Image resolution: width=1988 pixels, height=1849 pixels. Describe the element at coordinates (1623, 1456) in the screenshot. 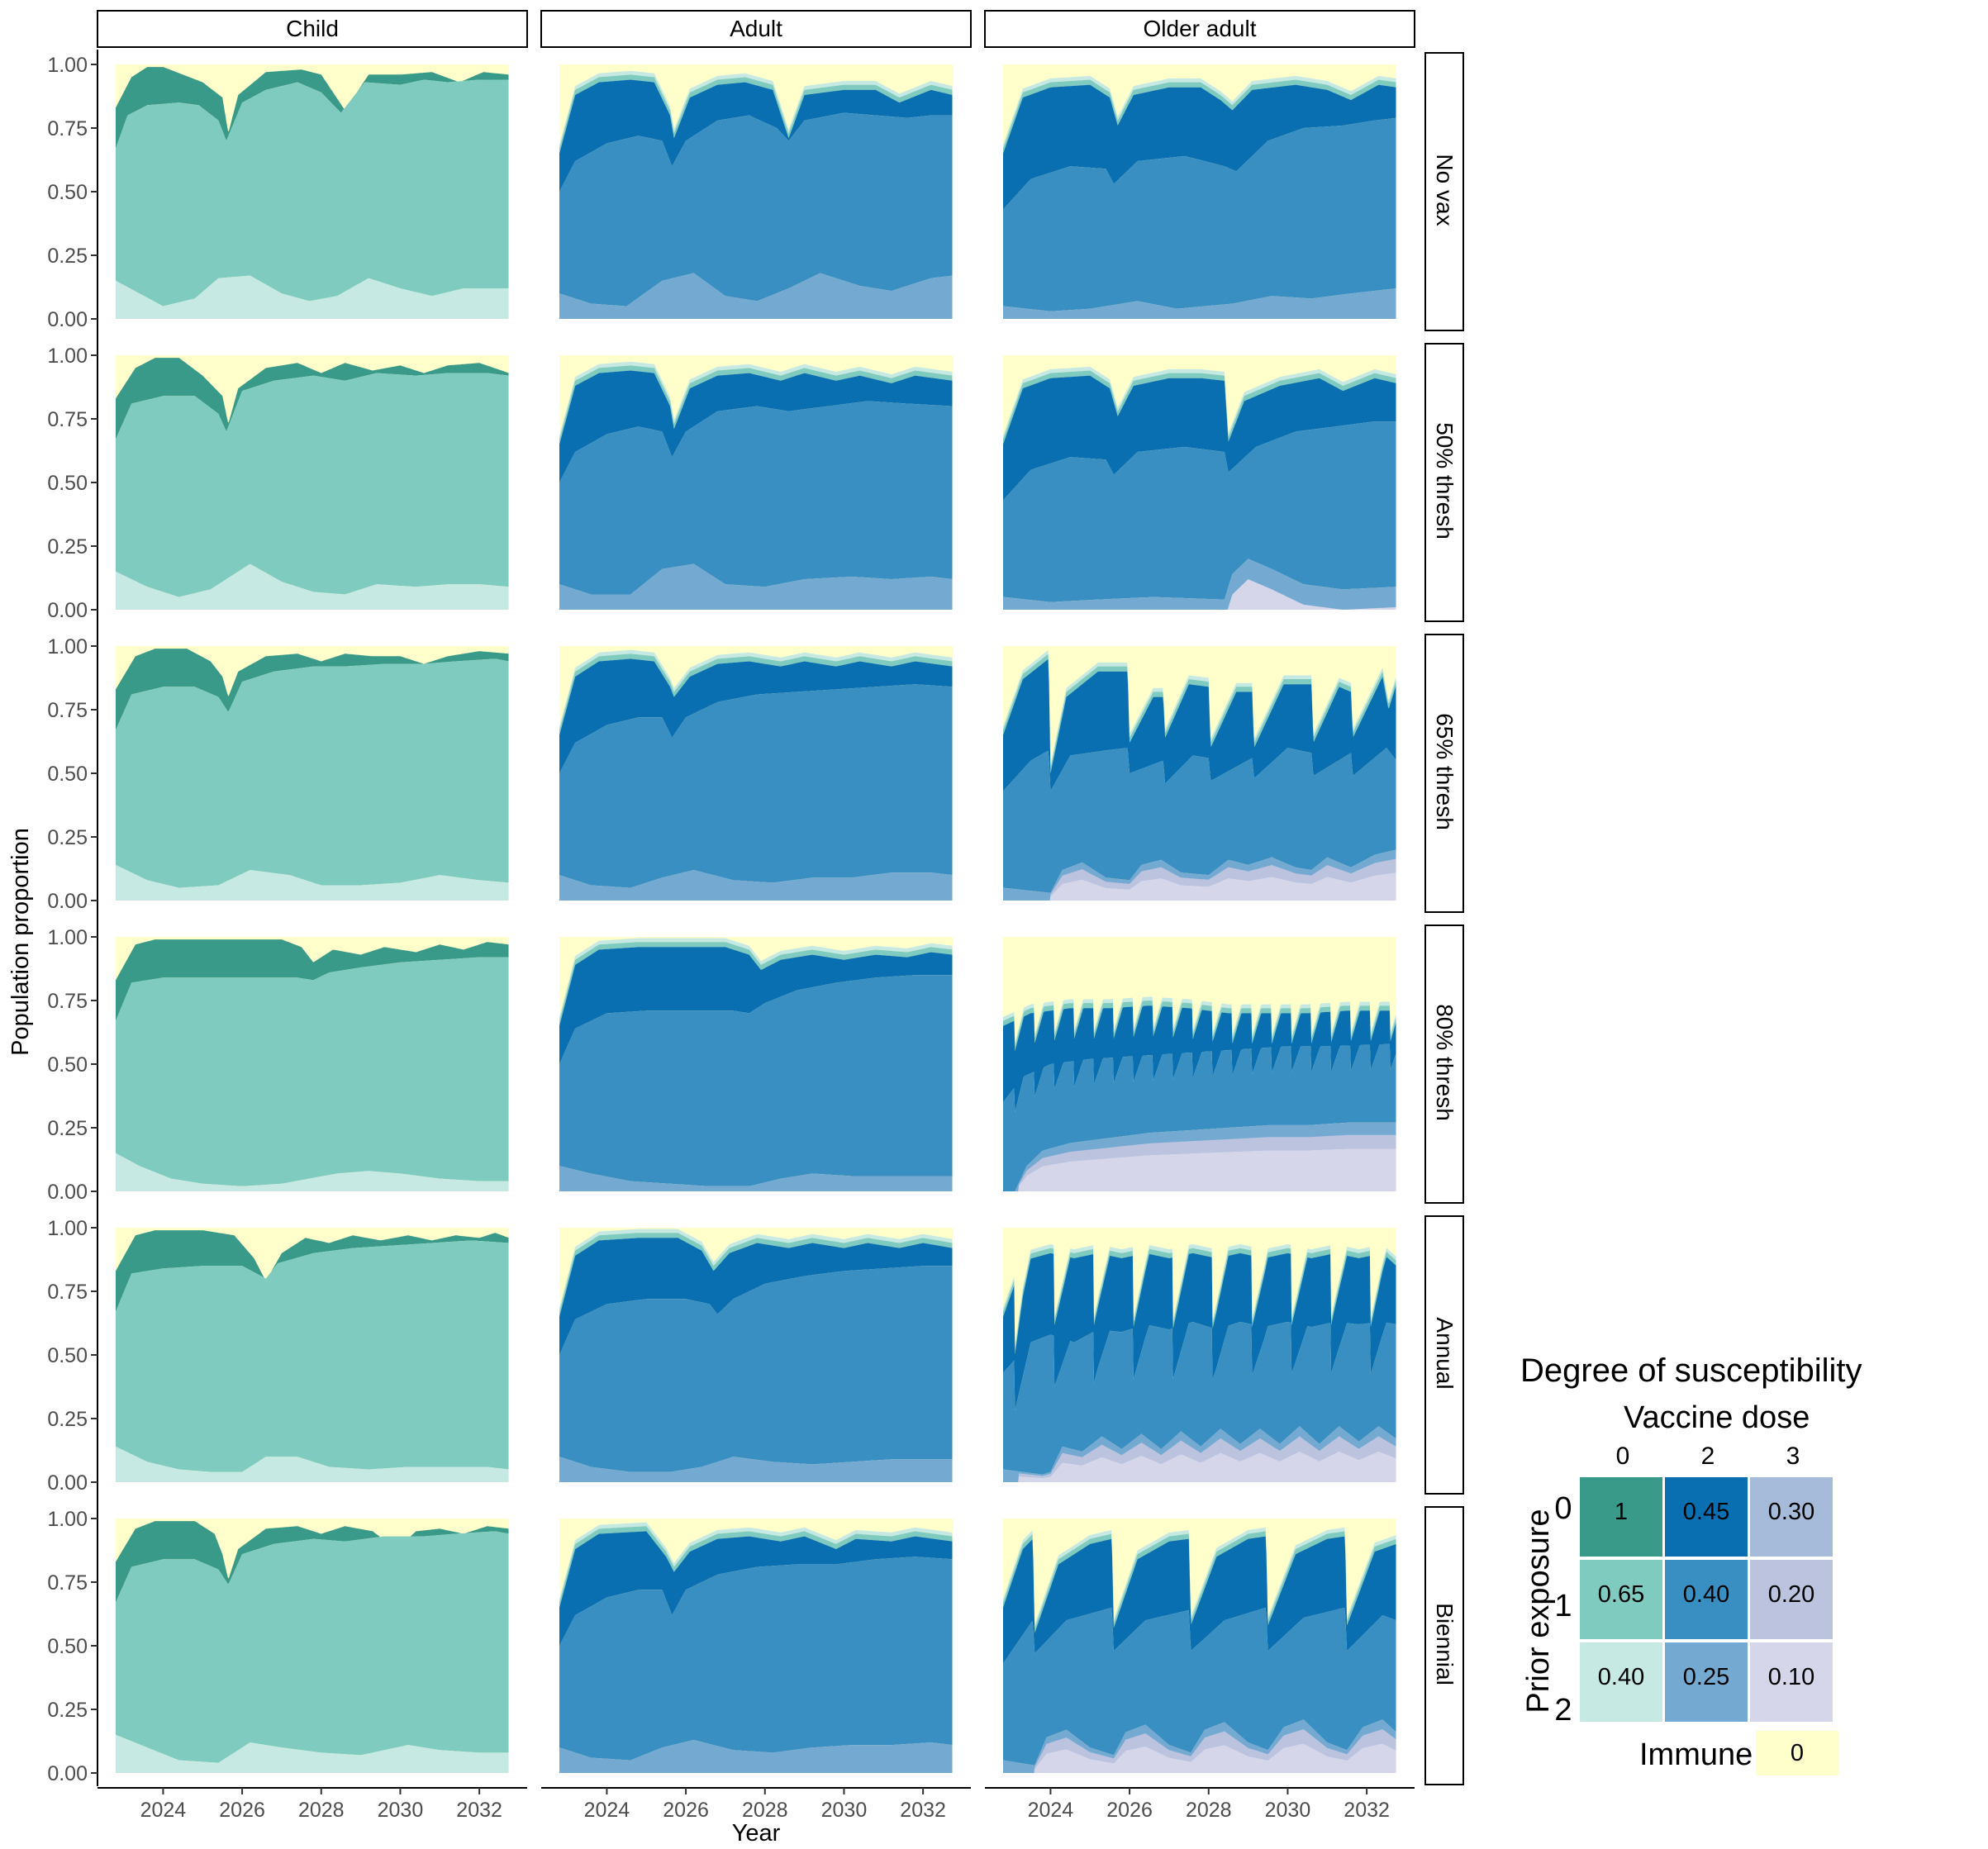

I see `legend-dose-label: 0` at that location.